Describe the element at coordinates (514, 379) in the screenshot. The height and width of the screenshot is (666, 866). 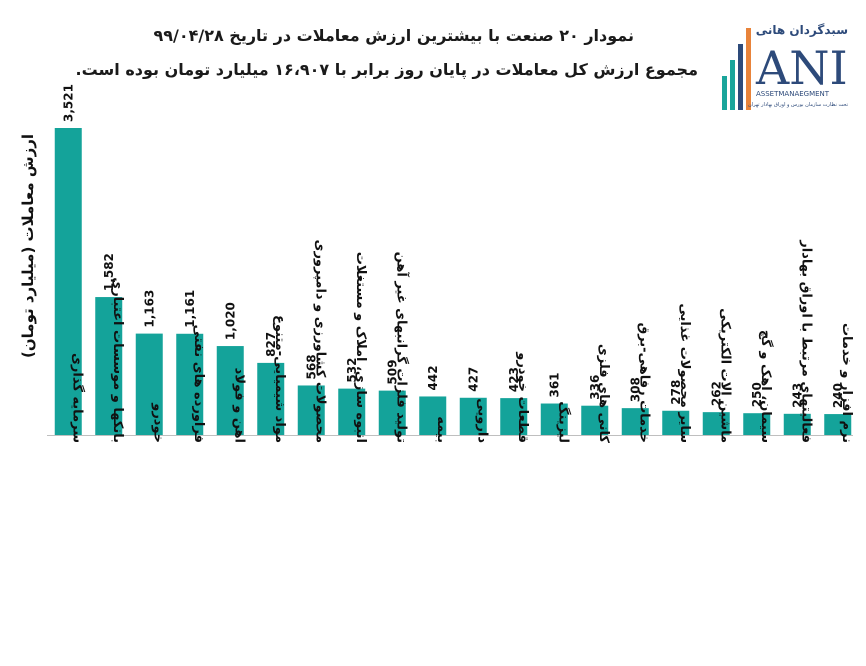
I see `bar-value-label: 423` at that location.